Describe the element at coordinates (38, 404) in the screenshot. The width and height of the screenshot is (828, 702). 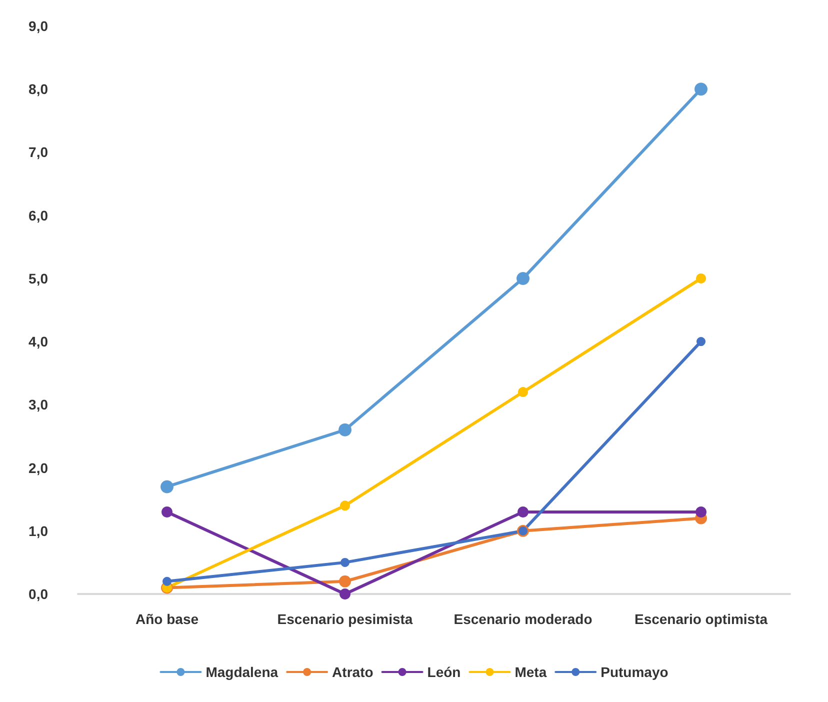
I see `y-tick-label: 3,0` at that location.